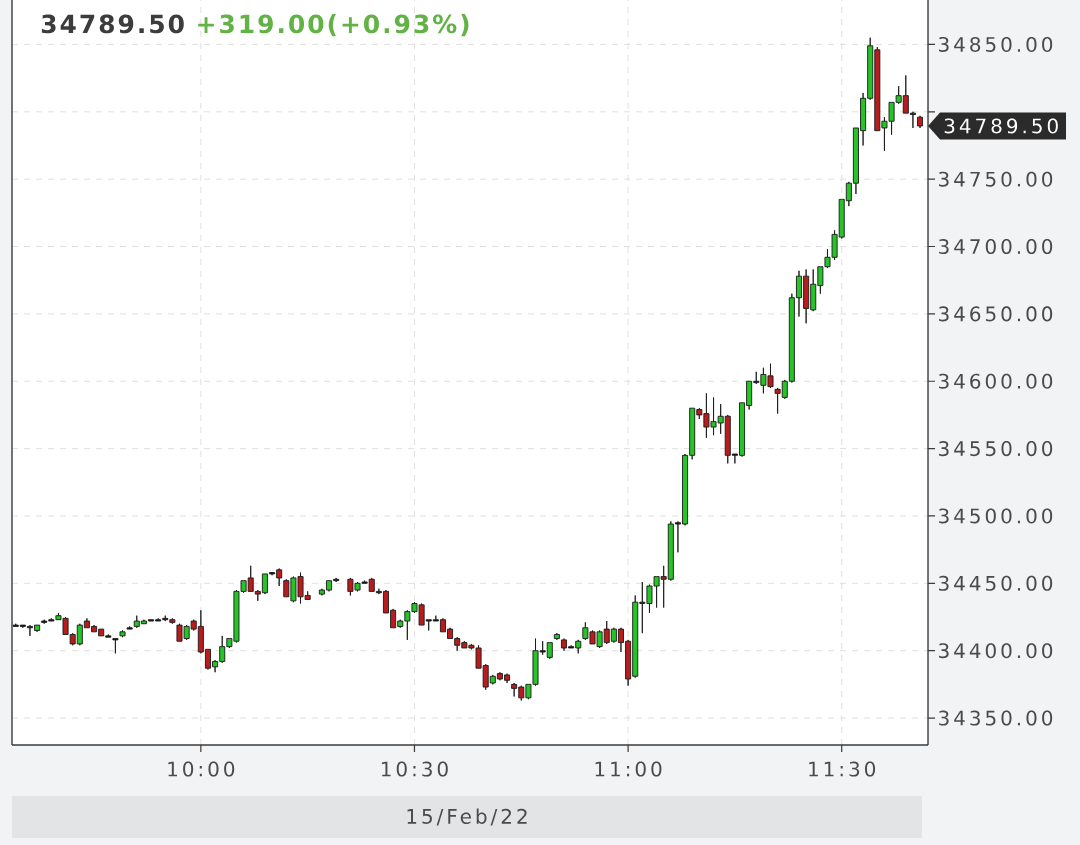 The height and width of the screenshot is (845, 1080). What do you see at coordinates (1001, 126) in the screenshot?
I see `text: 34789.50` at bounding box center [1001, 126].